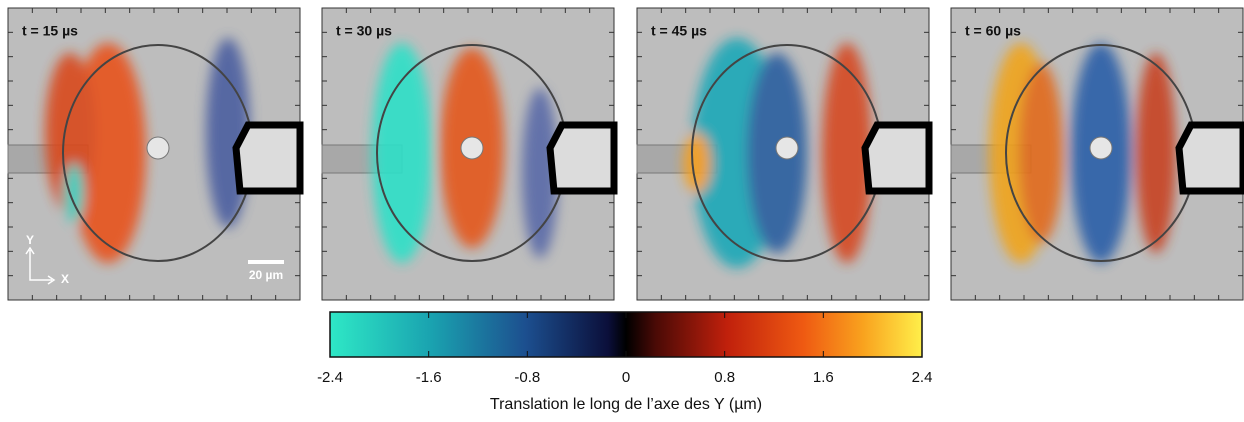 The image size is (1244, 422). I want to click on axis-x-label: X, so click(65, 279).